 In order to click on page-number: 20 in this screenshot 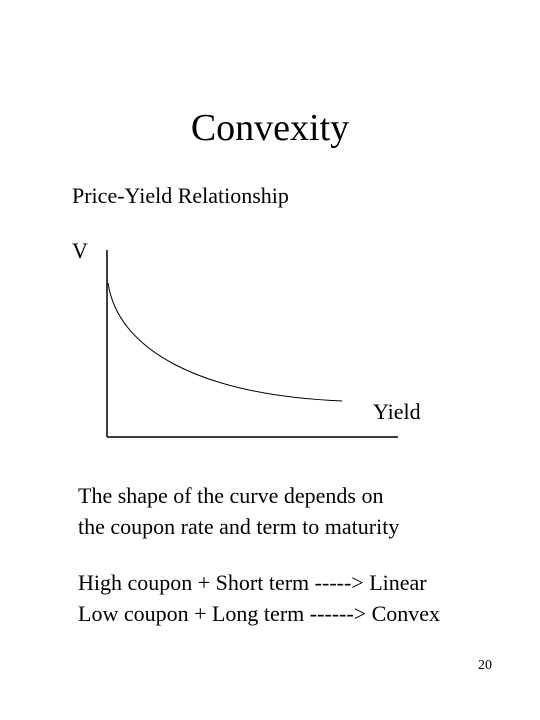, I will do `click(485, 665)`.